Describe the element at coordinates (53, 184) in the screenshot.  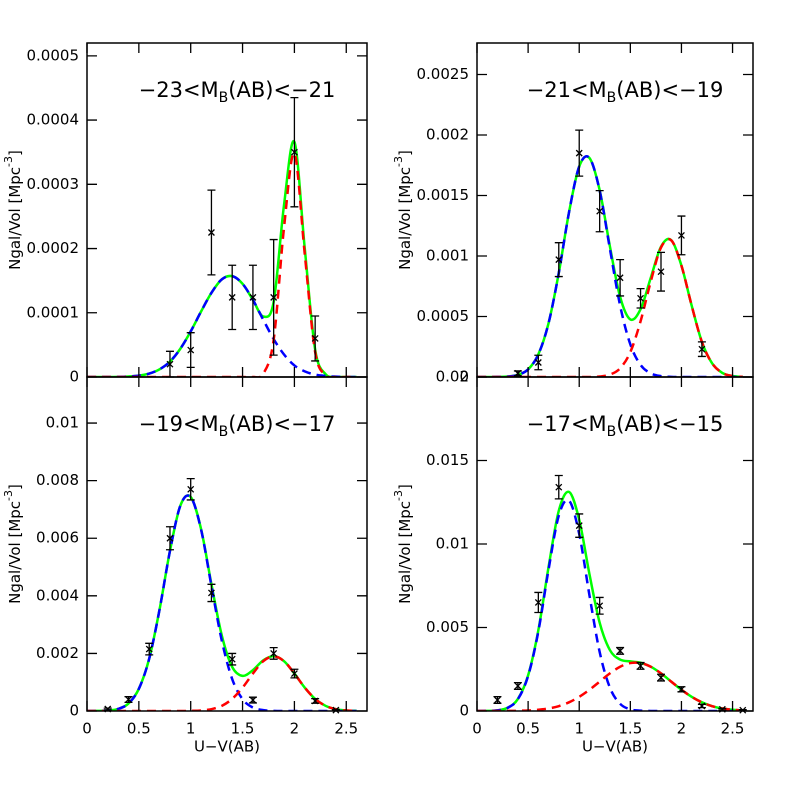
I see `y-tick-label: 0.0003` at that location.